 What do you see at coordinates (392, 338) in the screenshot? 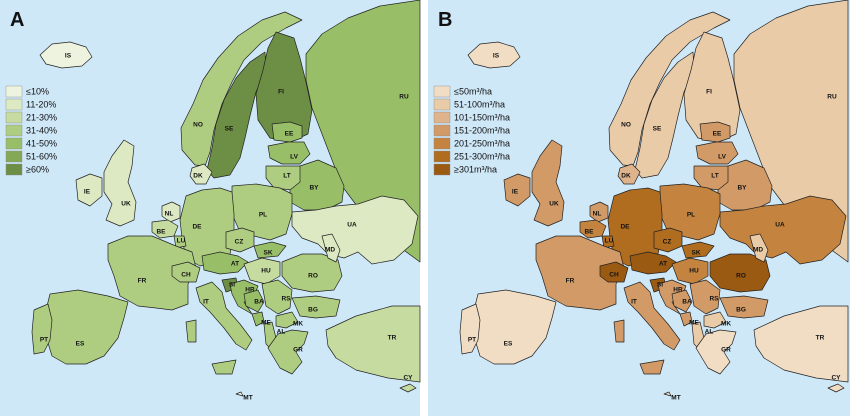
I see `country-label-tr: TR` at bounding box center [392, 338].